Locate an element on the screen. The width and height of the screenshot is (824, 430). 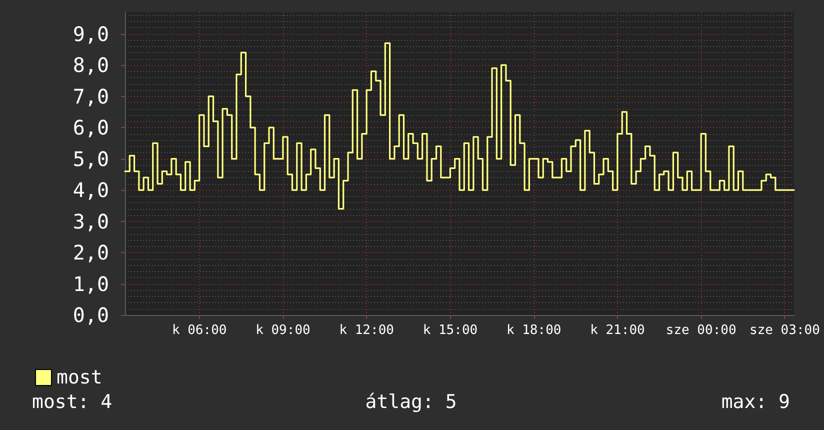
y-tick-label: 2,0 is located at coordinates (90, 252).